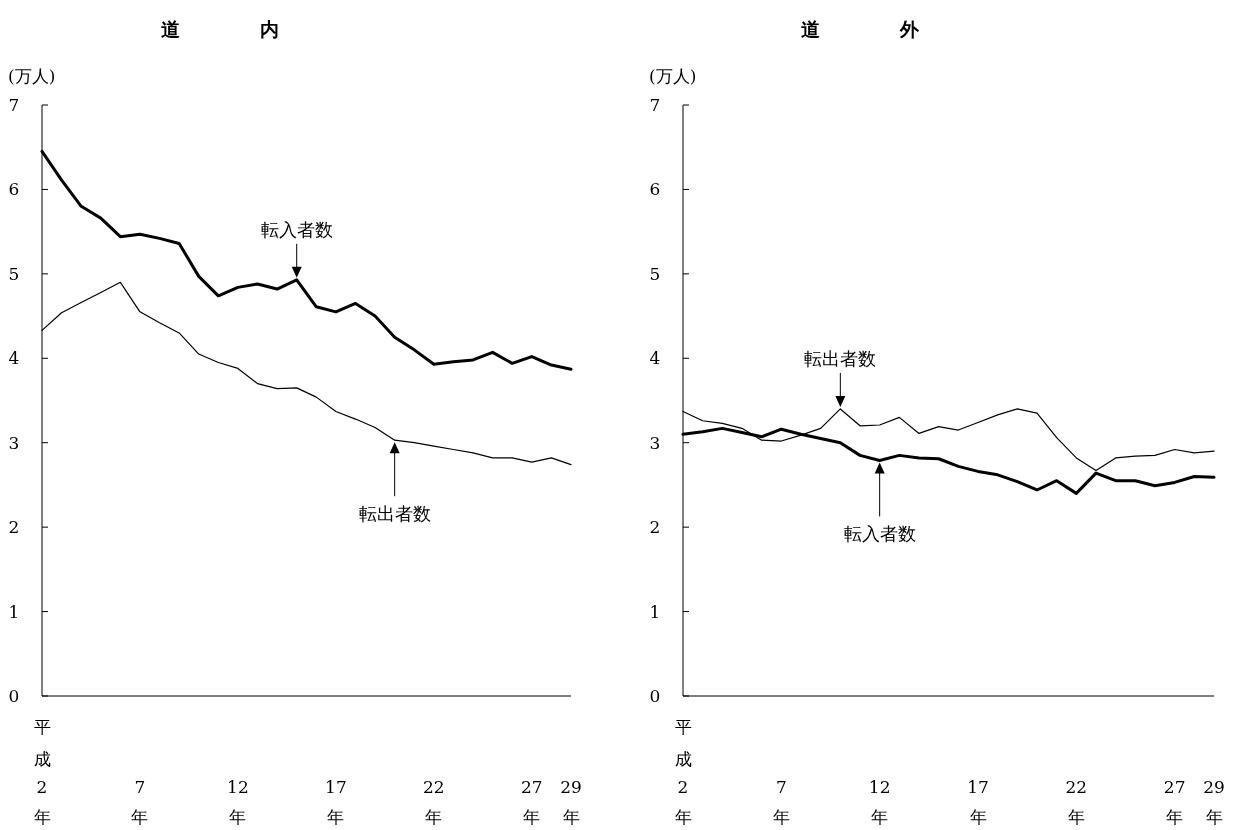 The image size is (1242, 830). Describe the element at coordinates (900, 29) in the screenshot. I see `chart-title: 道外` at that location.